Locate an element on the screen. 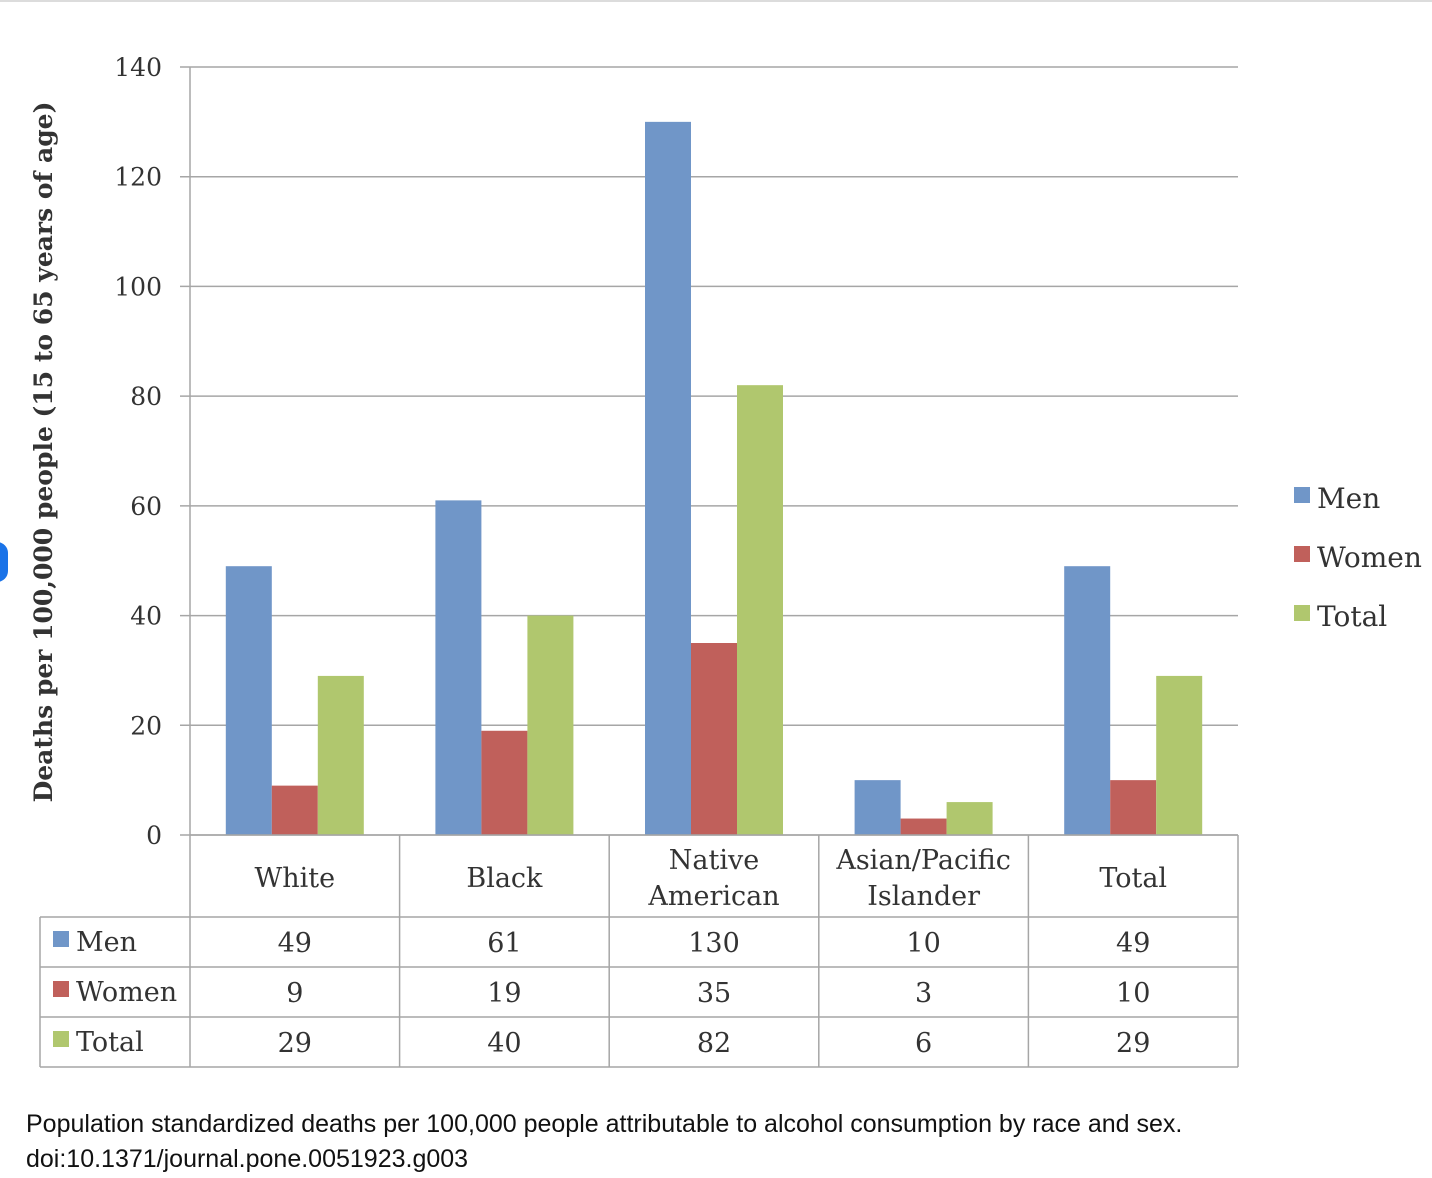  table-cell-value: 40 is located at coordinates (504, 1043).